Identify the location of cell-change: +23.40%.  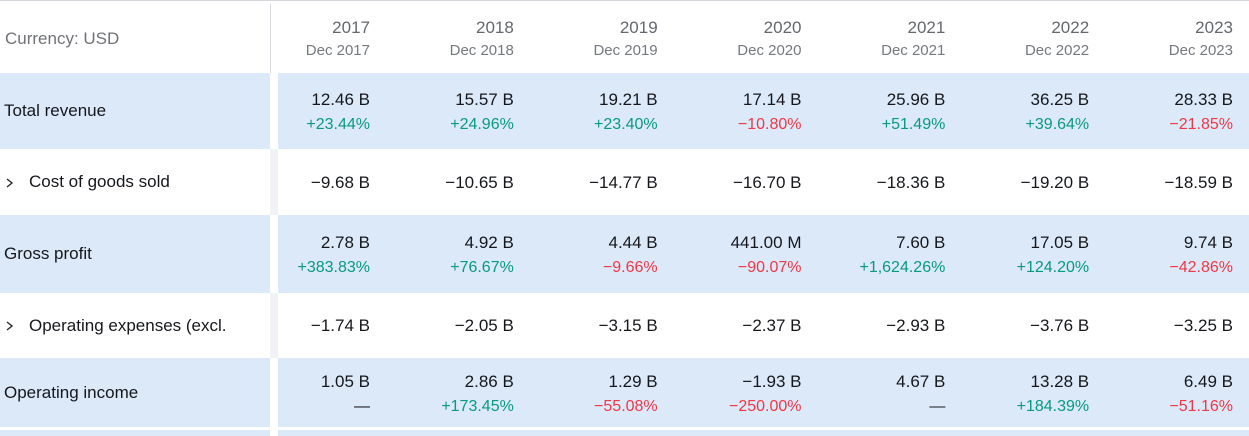
(626, 124).